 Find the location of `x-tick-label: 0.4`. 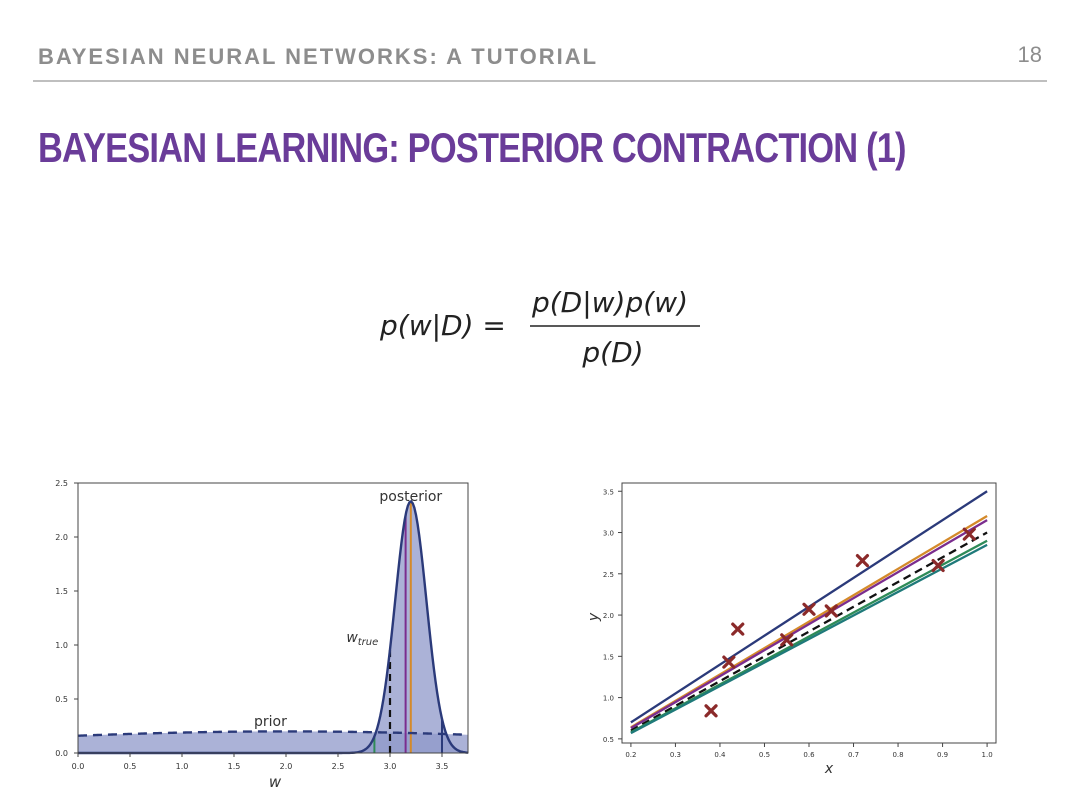

x-tick-label: 0.4 is located at coordinates (720, 755).